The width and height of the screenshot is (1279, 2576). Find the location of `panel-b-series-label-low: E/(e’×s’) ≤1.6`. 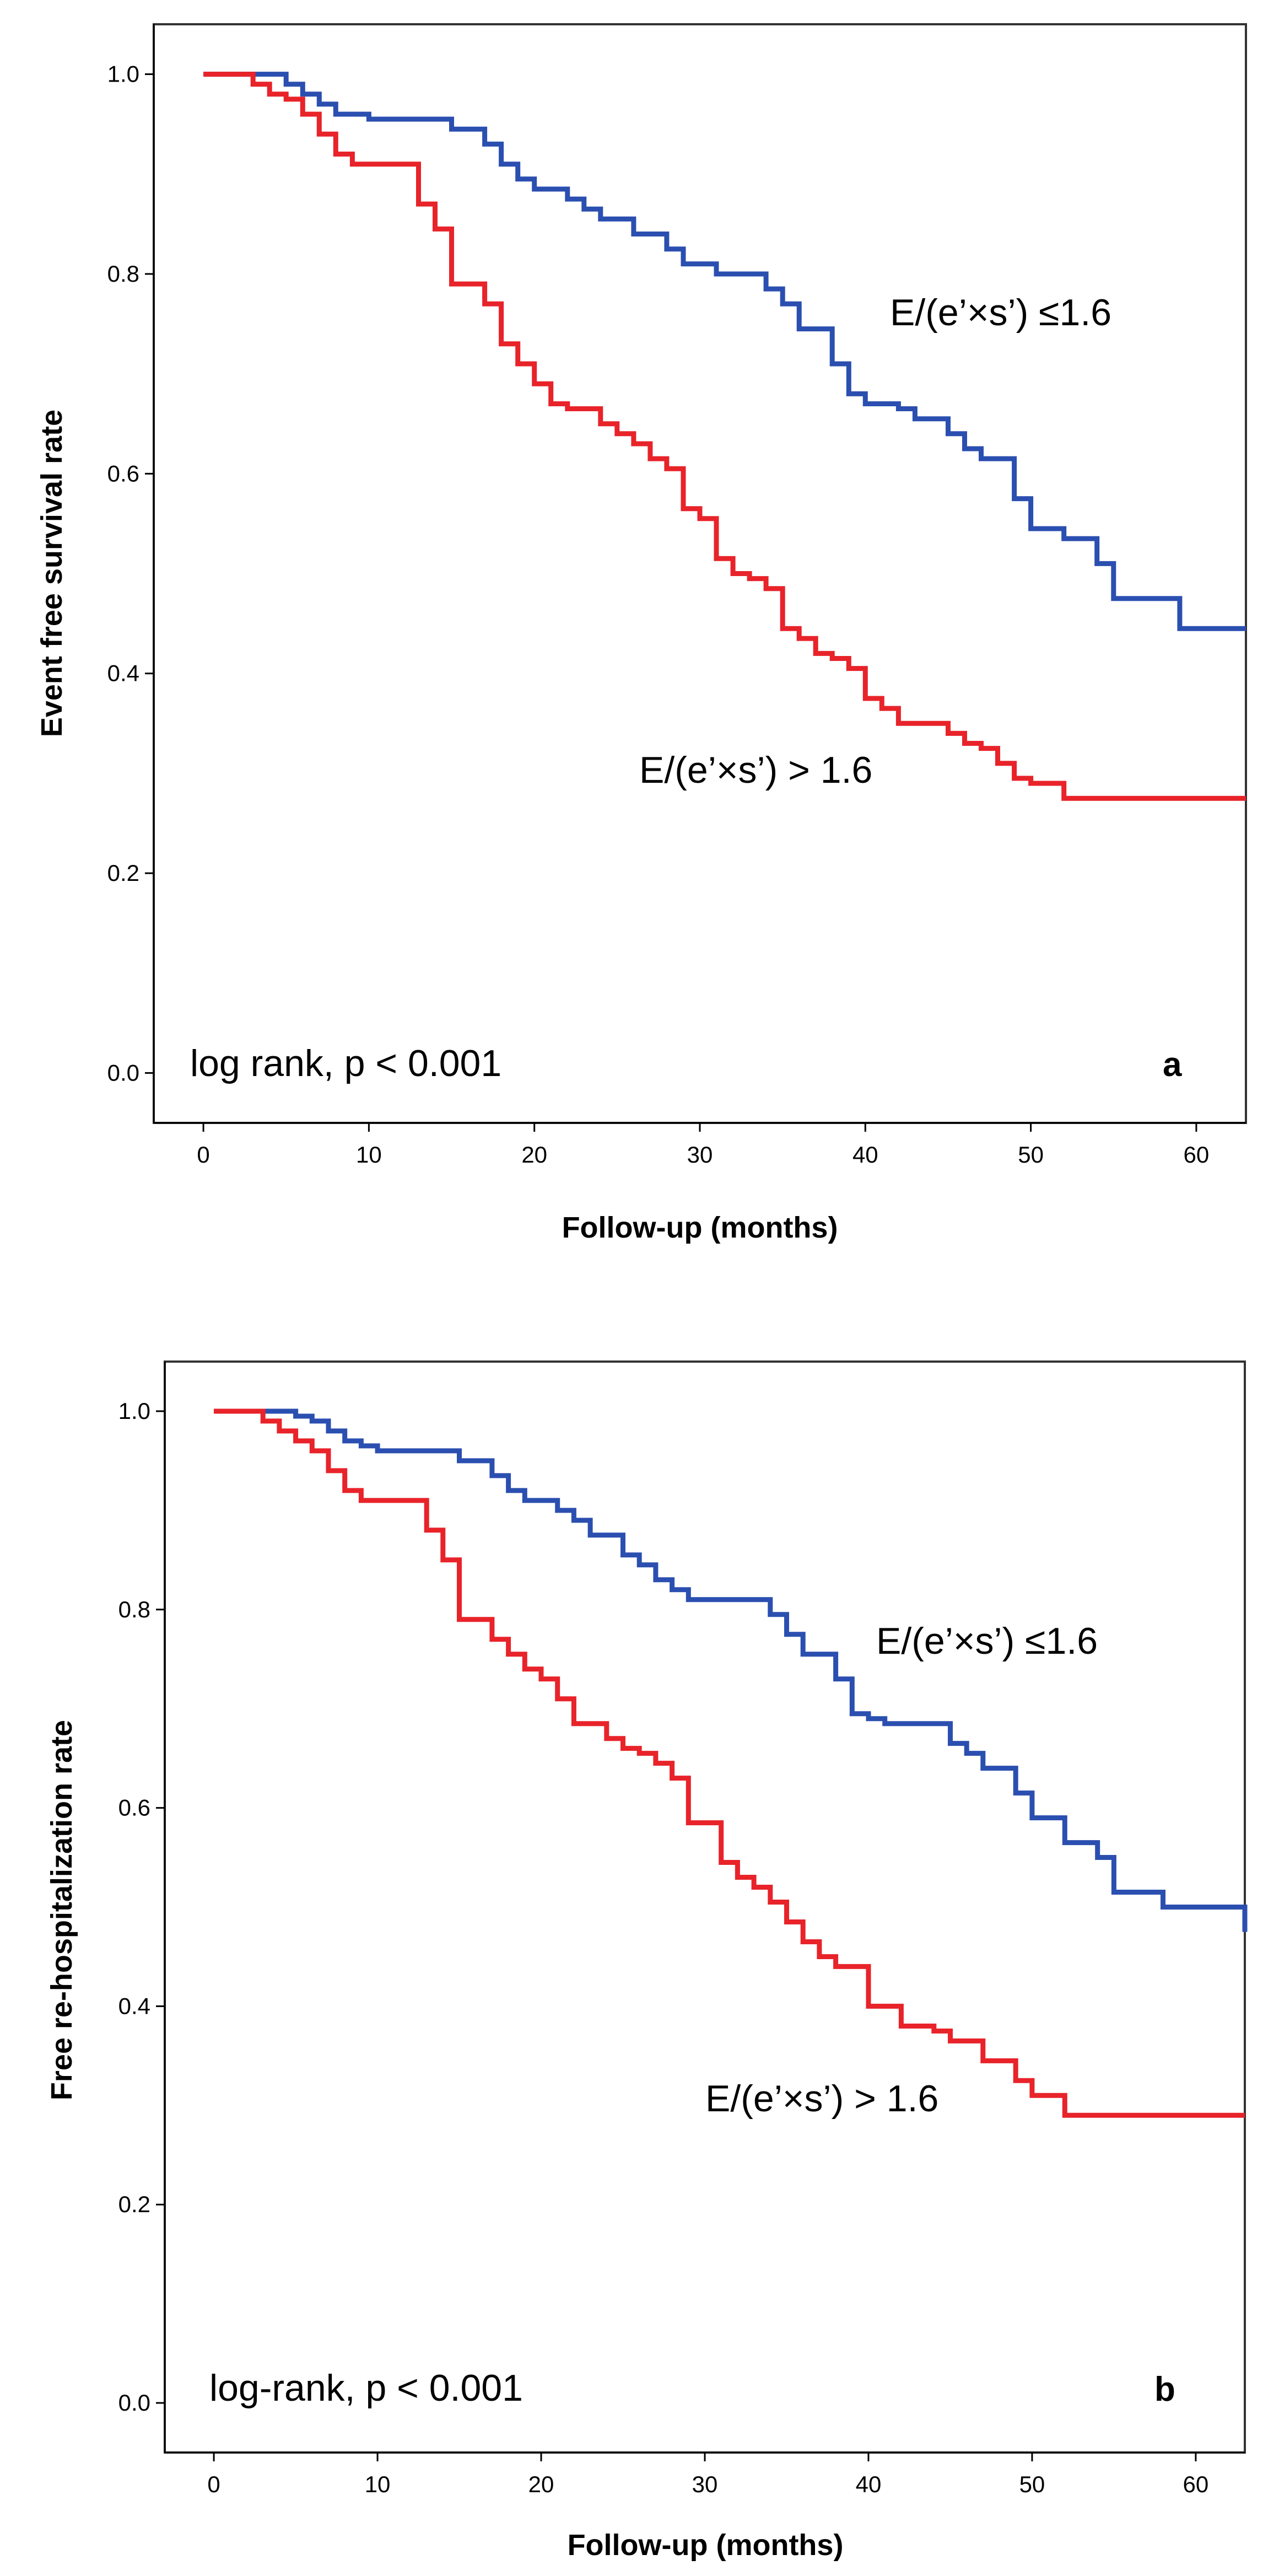

panel-b-series-label-low: E/(e’×s’) ≤1.6 is located at coordinates (987, 1641).